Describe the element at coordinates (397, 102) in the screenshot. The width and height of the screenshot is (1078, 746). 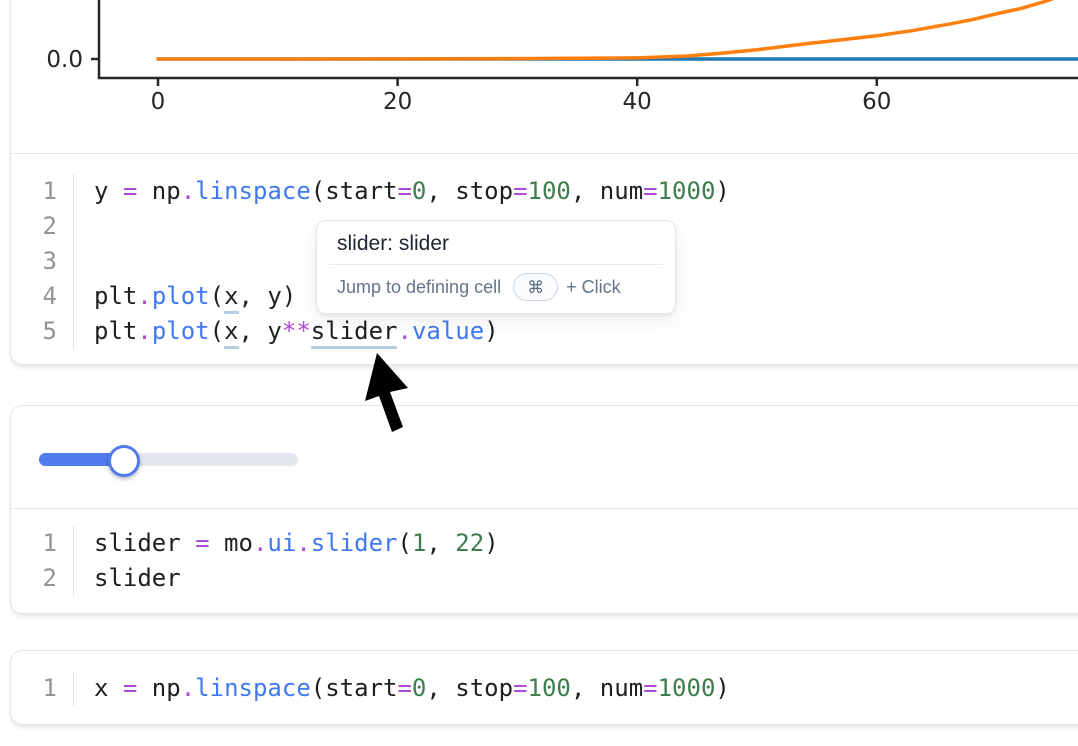
I see `x-tick-label: 20` at that location.